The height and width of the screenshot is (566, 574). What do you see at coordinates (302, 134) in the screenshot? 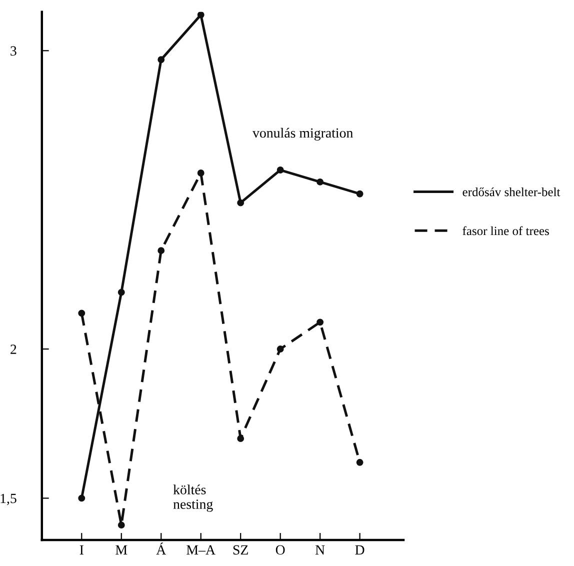
I see `annotation: vonulás migration` at bounding box center [302, 134].